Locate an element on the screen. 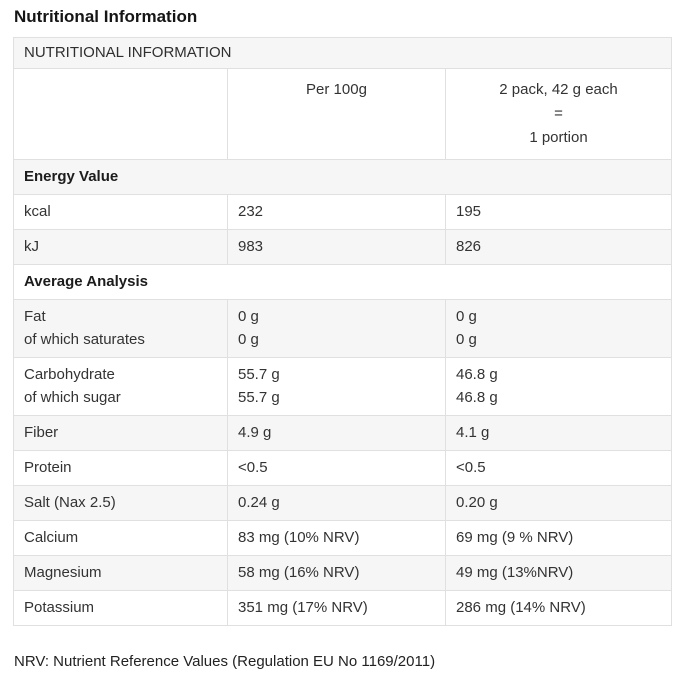 This screenshot has width=685, height=676. section-row-average-analysis: Average Analysis is located at coordinates (342, 282).